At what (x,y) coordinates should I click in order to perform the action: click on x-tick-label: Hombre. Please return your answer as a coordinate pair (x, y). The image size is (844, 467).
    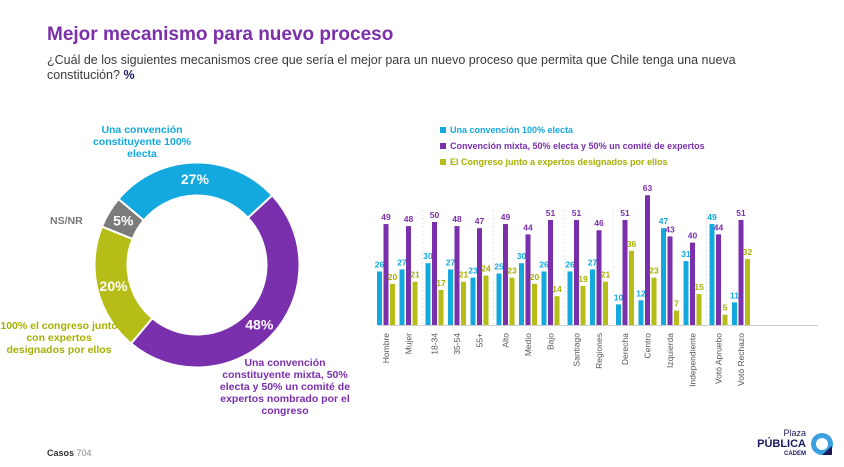
    Looking at the image, I should click on (386, 348).